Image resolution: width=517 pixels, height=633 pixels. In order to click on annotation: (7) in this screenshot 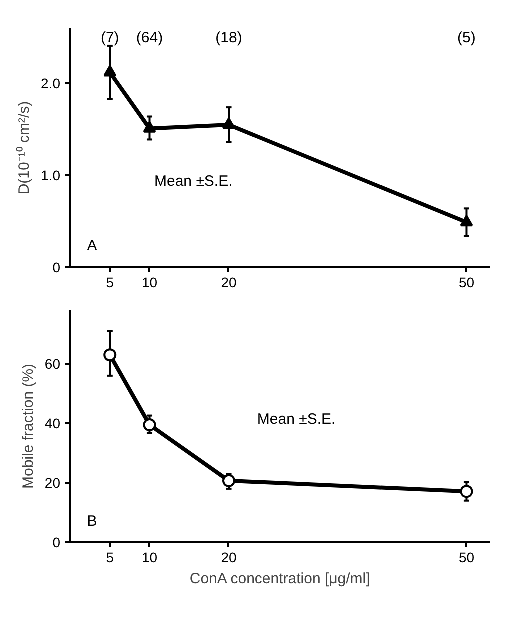, I will do `click(110, 38)`.